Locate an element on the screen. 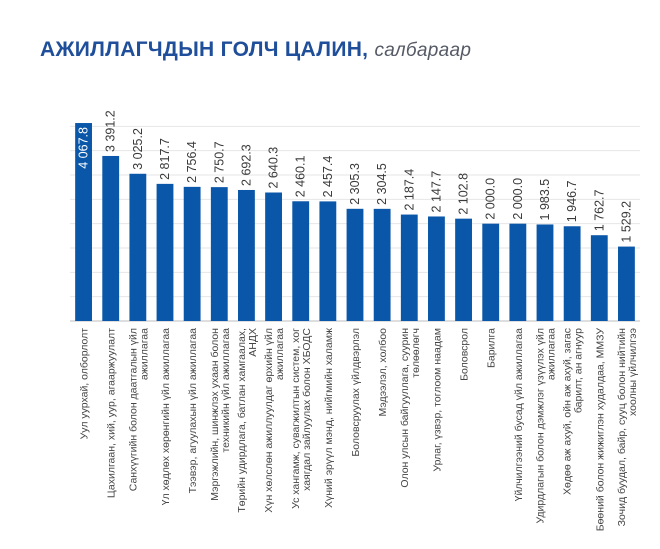 Image resolution: width=660 pixels, height=549 pixels. value-label: 1 983.5 is located at coordinates (545, 200).